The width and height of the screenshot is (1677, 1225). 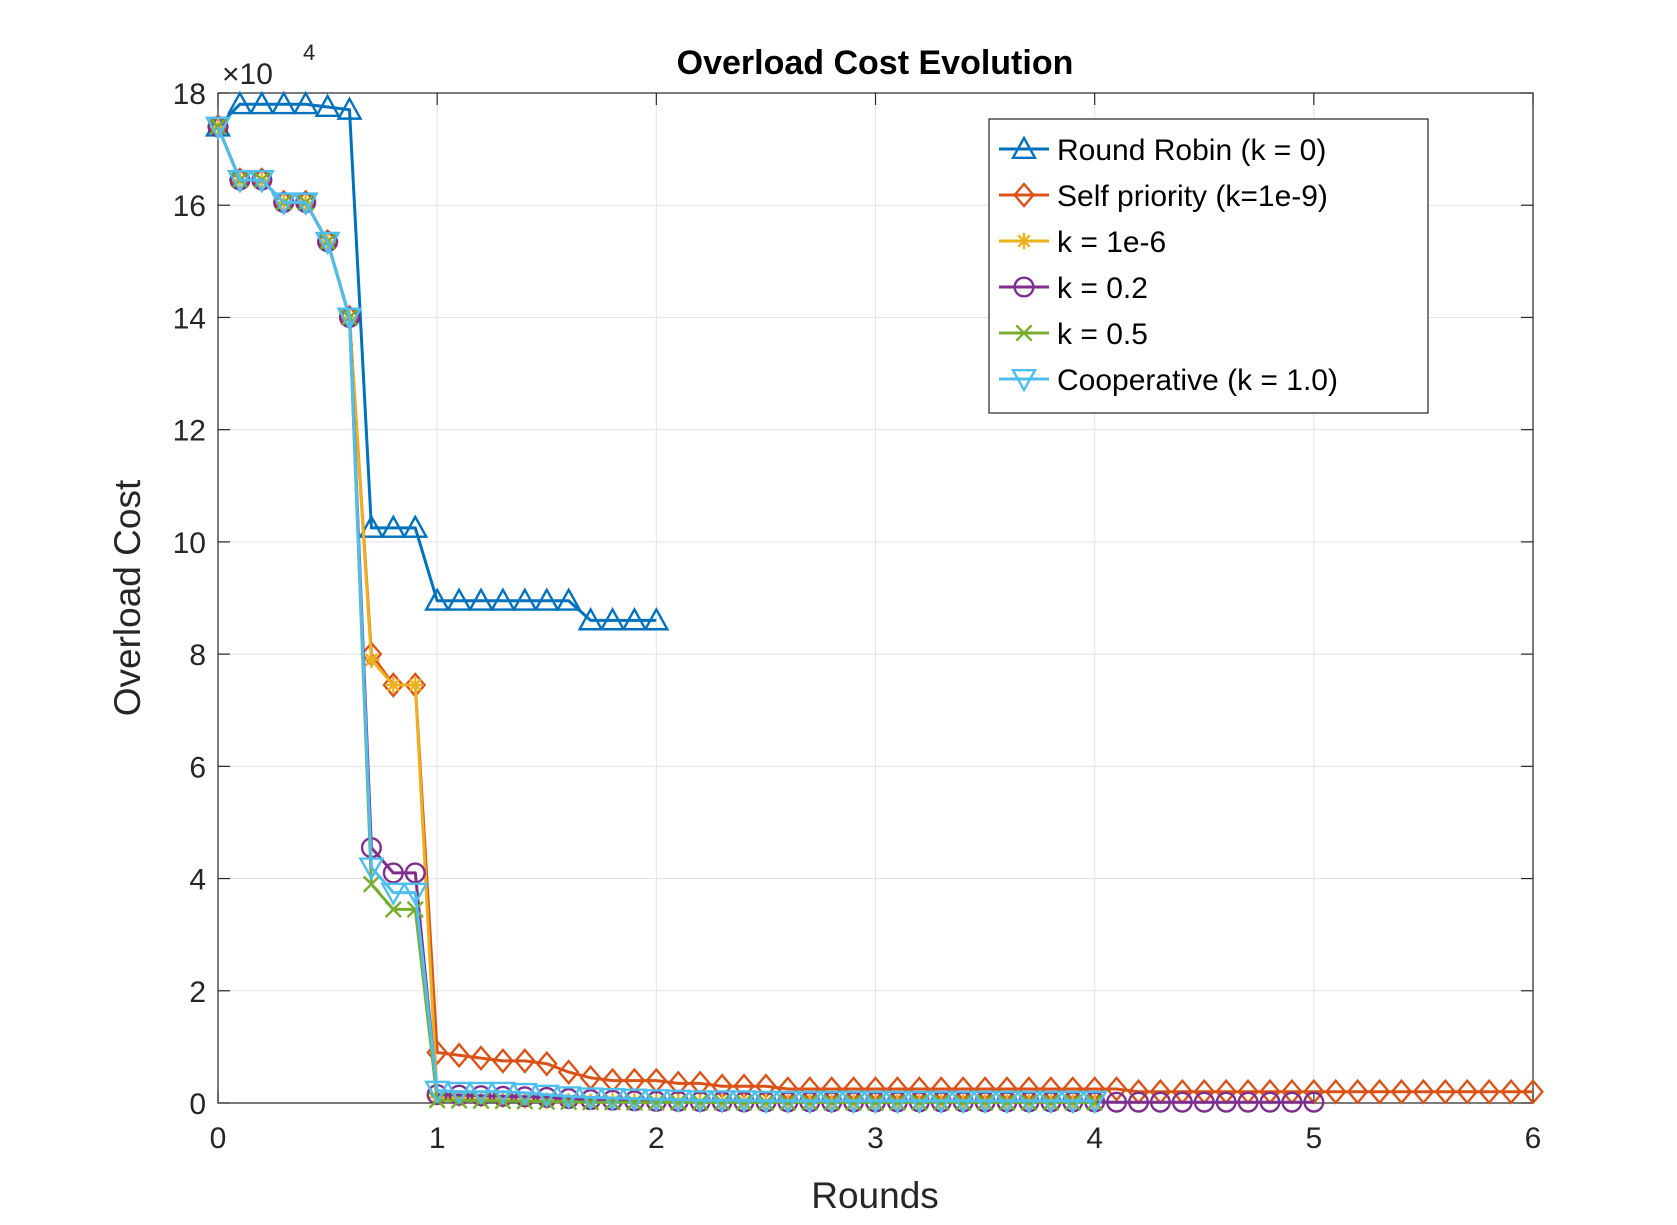 What do you see at coordinates (197, 767) in the screenshot?
I see `y-tick-label: 6` at bounding box center [197, 767].